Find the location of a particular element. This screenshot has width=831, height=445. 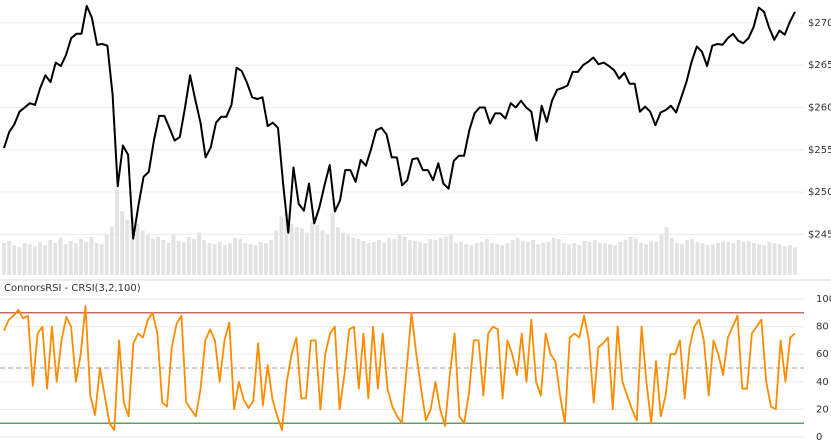

y-tick-label: $255 is located at coordinates (819, 150).